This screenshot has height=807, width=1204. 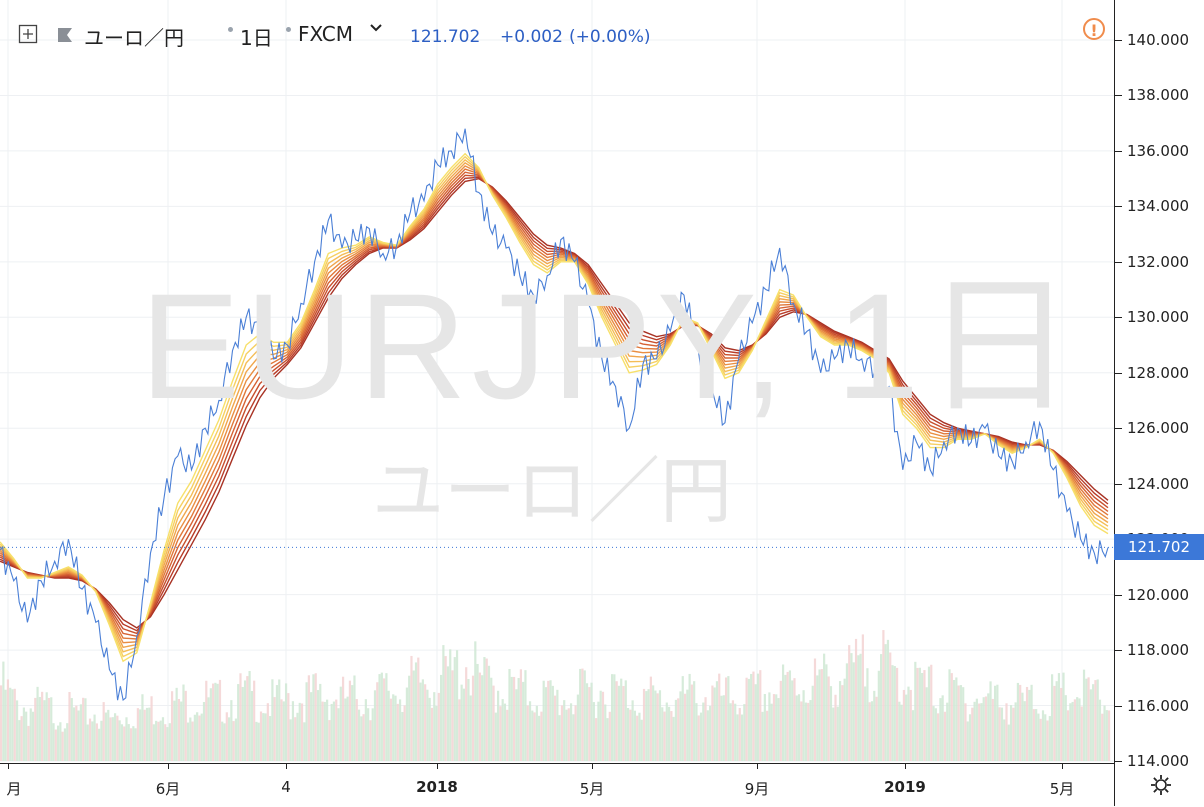 I want to click on interval-label: 1日, so click(x=256, y=38).